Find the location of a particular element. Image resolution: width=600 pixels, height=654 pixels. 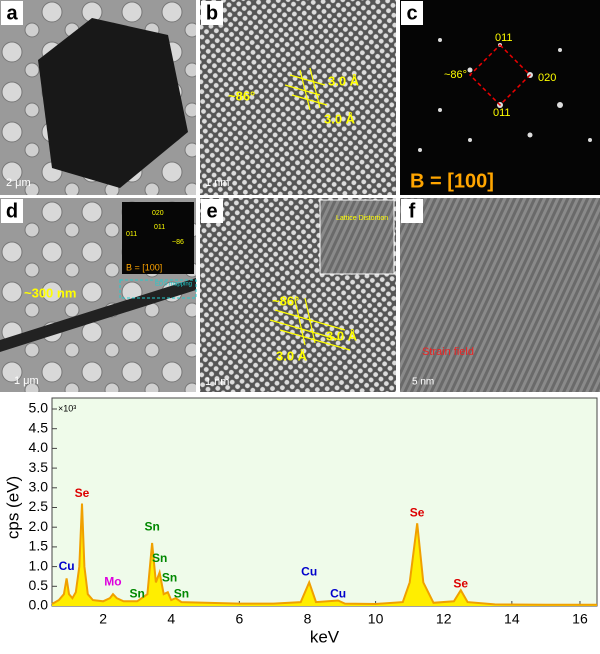

y-tick-label: 0.0 is located at coordinates (39, 605).